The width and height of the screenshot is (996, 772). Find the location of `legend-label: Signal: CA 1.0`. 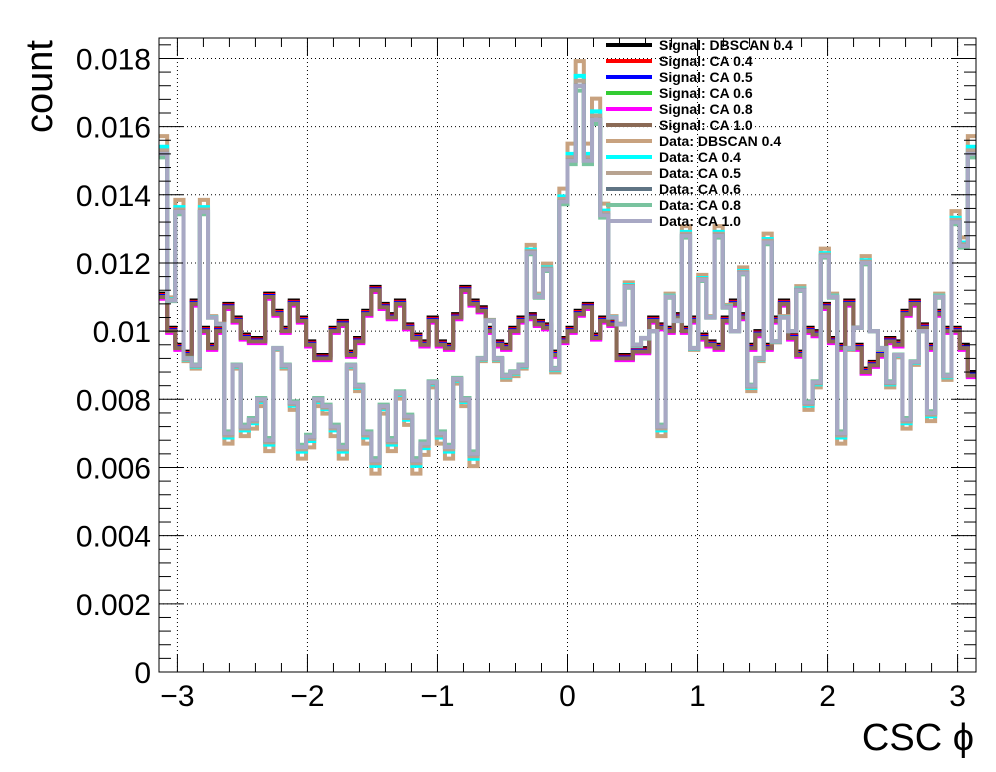

legend-label: Signal: CA 1.0 is located at coordinates (706, 125).